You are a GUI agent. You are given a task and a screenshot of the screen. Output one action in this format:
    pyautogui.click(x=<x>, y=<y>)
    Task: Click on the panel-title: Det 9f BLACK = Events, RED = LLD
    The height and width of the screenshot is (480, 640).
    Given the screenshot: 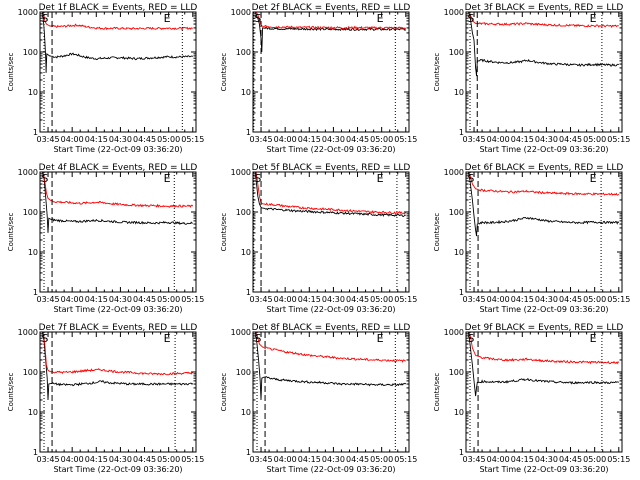 What is the action you would take?
    pyautogui.click(x=544, y=328)
    